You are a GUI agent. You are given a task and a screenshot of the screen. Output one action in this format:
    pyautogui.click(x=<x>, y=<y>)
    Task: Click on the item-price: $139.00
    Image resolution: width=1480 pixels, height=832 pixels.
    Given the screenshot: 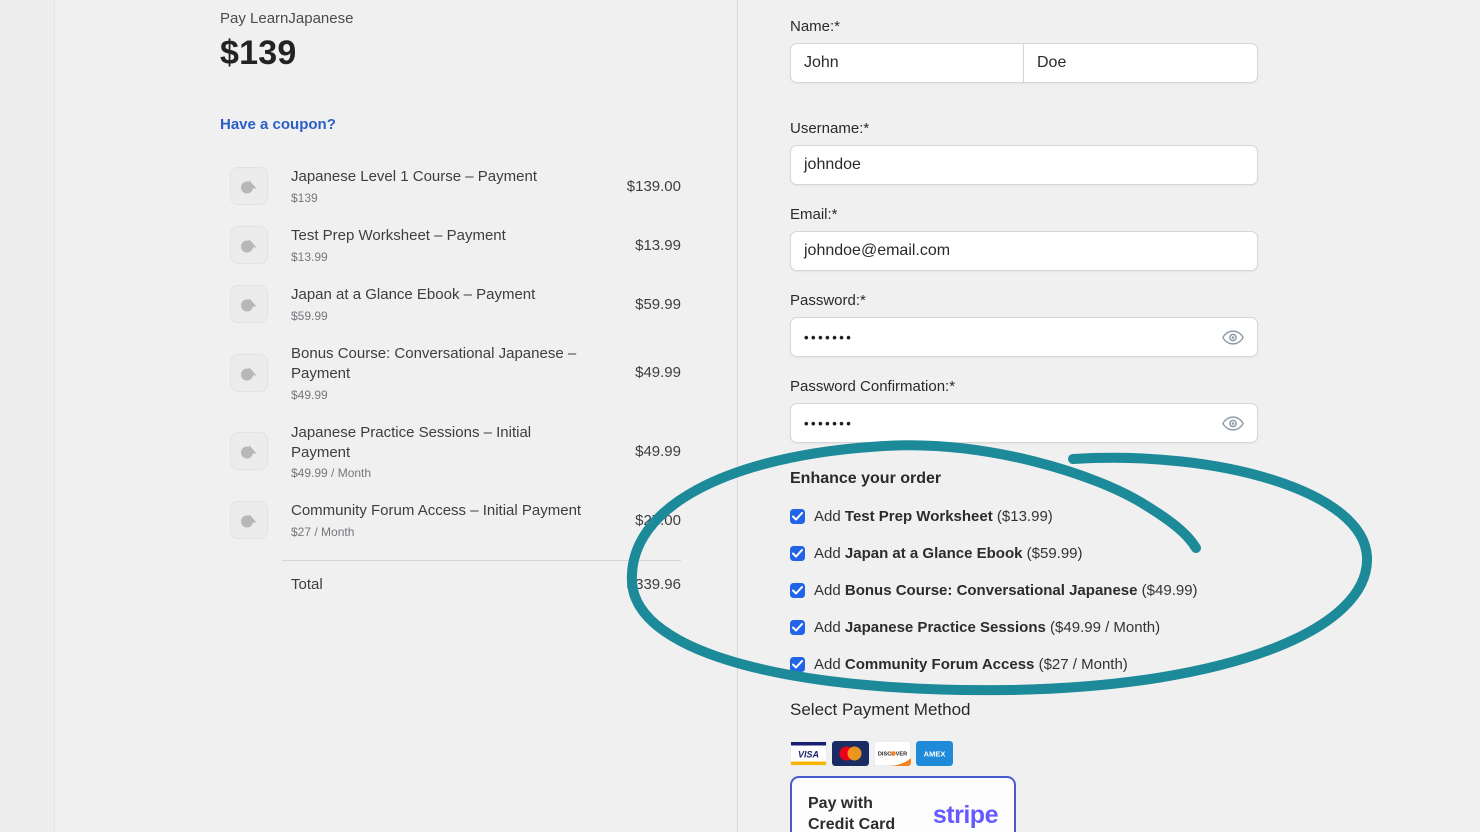 What is the action you would take?
    pyautogui.click(x=653, y=186)
    